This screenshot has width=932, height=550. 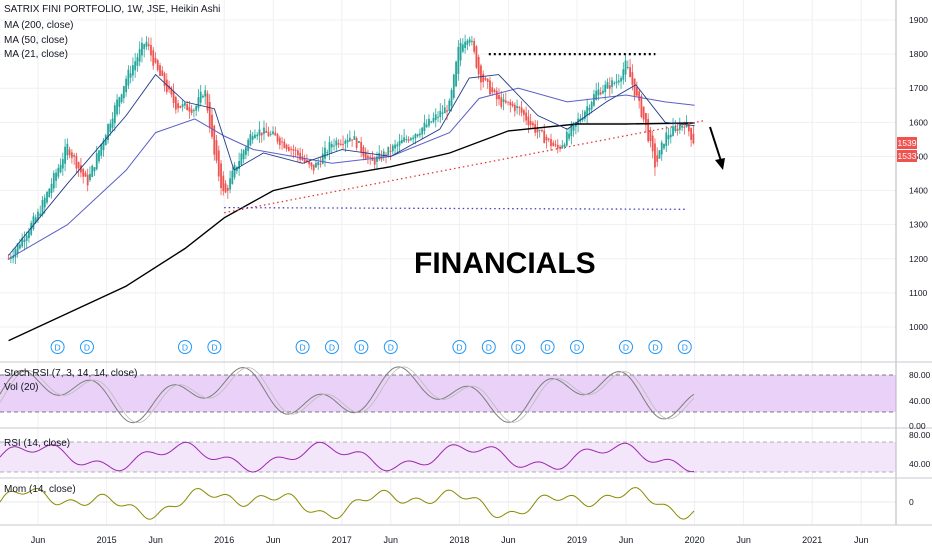 I want to click on x-tick-label: 2018, so click(x=459, y=540).